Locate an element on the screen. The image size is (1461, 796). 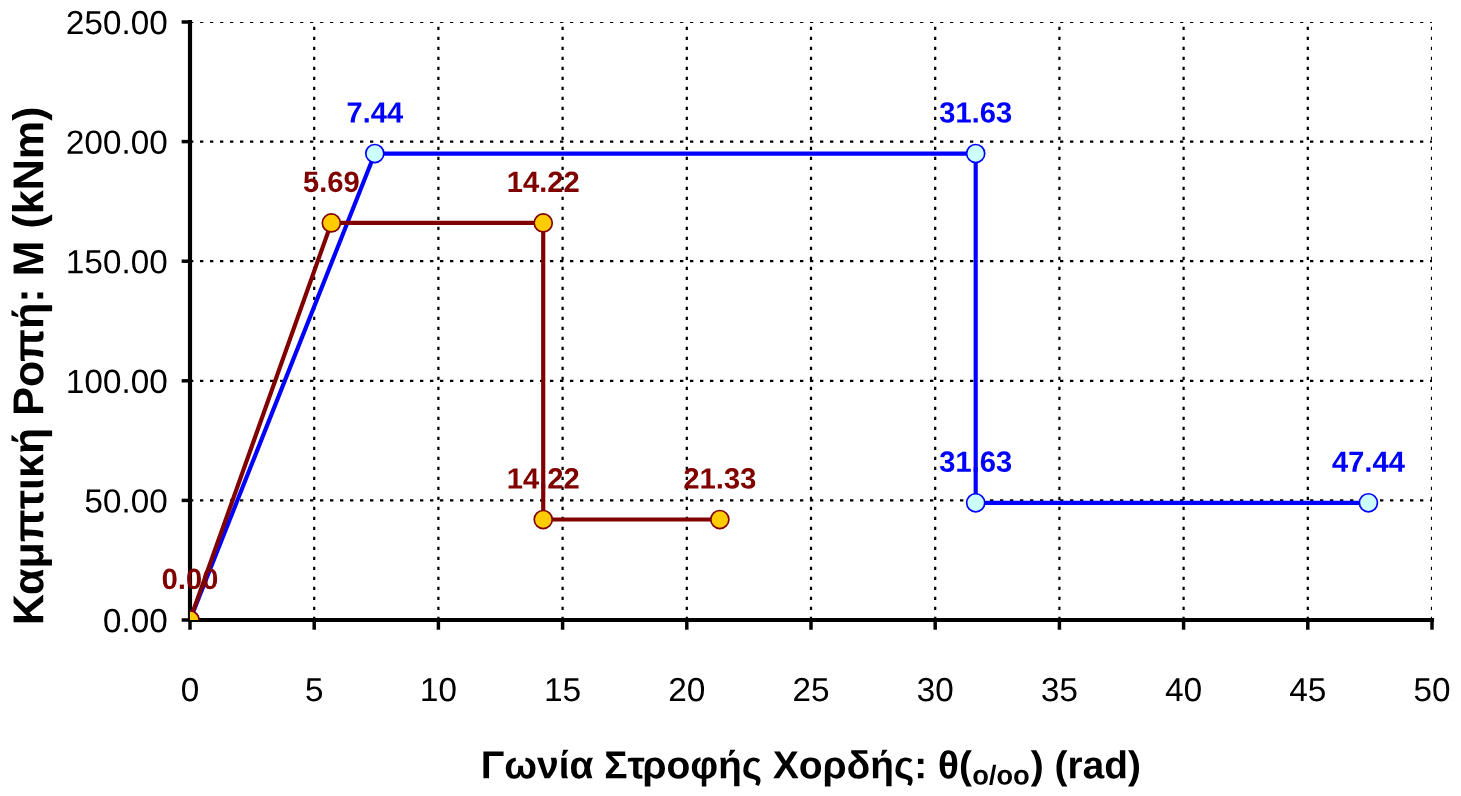
x-tick-label: 5 is located at coordinates (314, 690).